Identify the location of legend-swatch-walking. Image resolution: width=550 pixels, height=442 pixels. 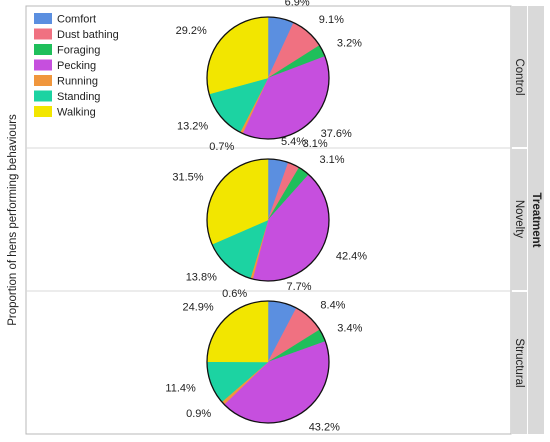
(43, 111).